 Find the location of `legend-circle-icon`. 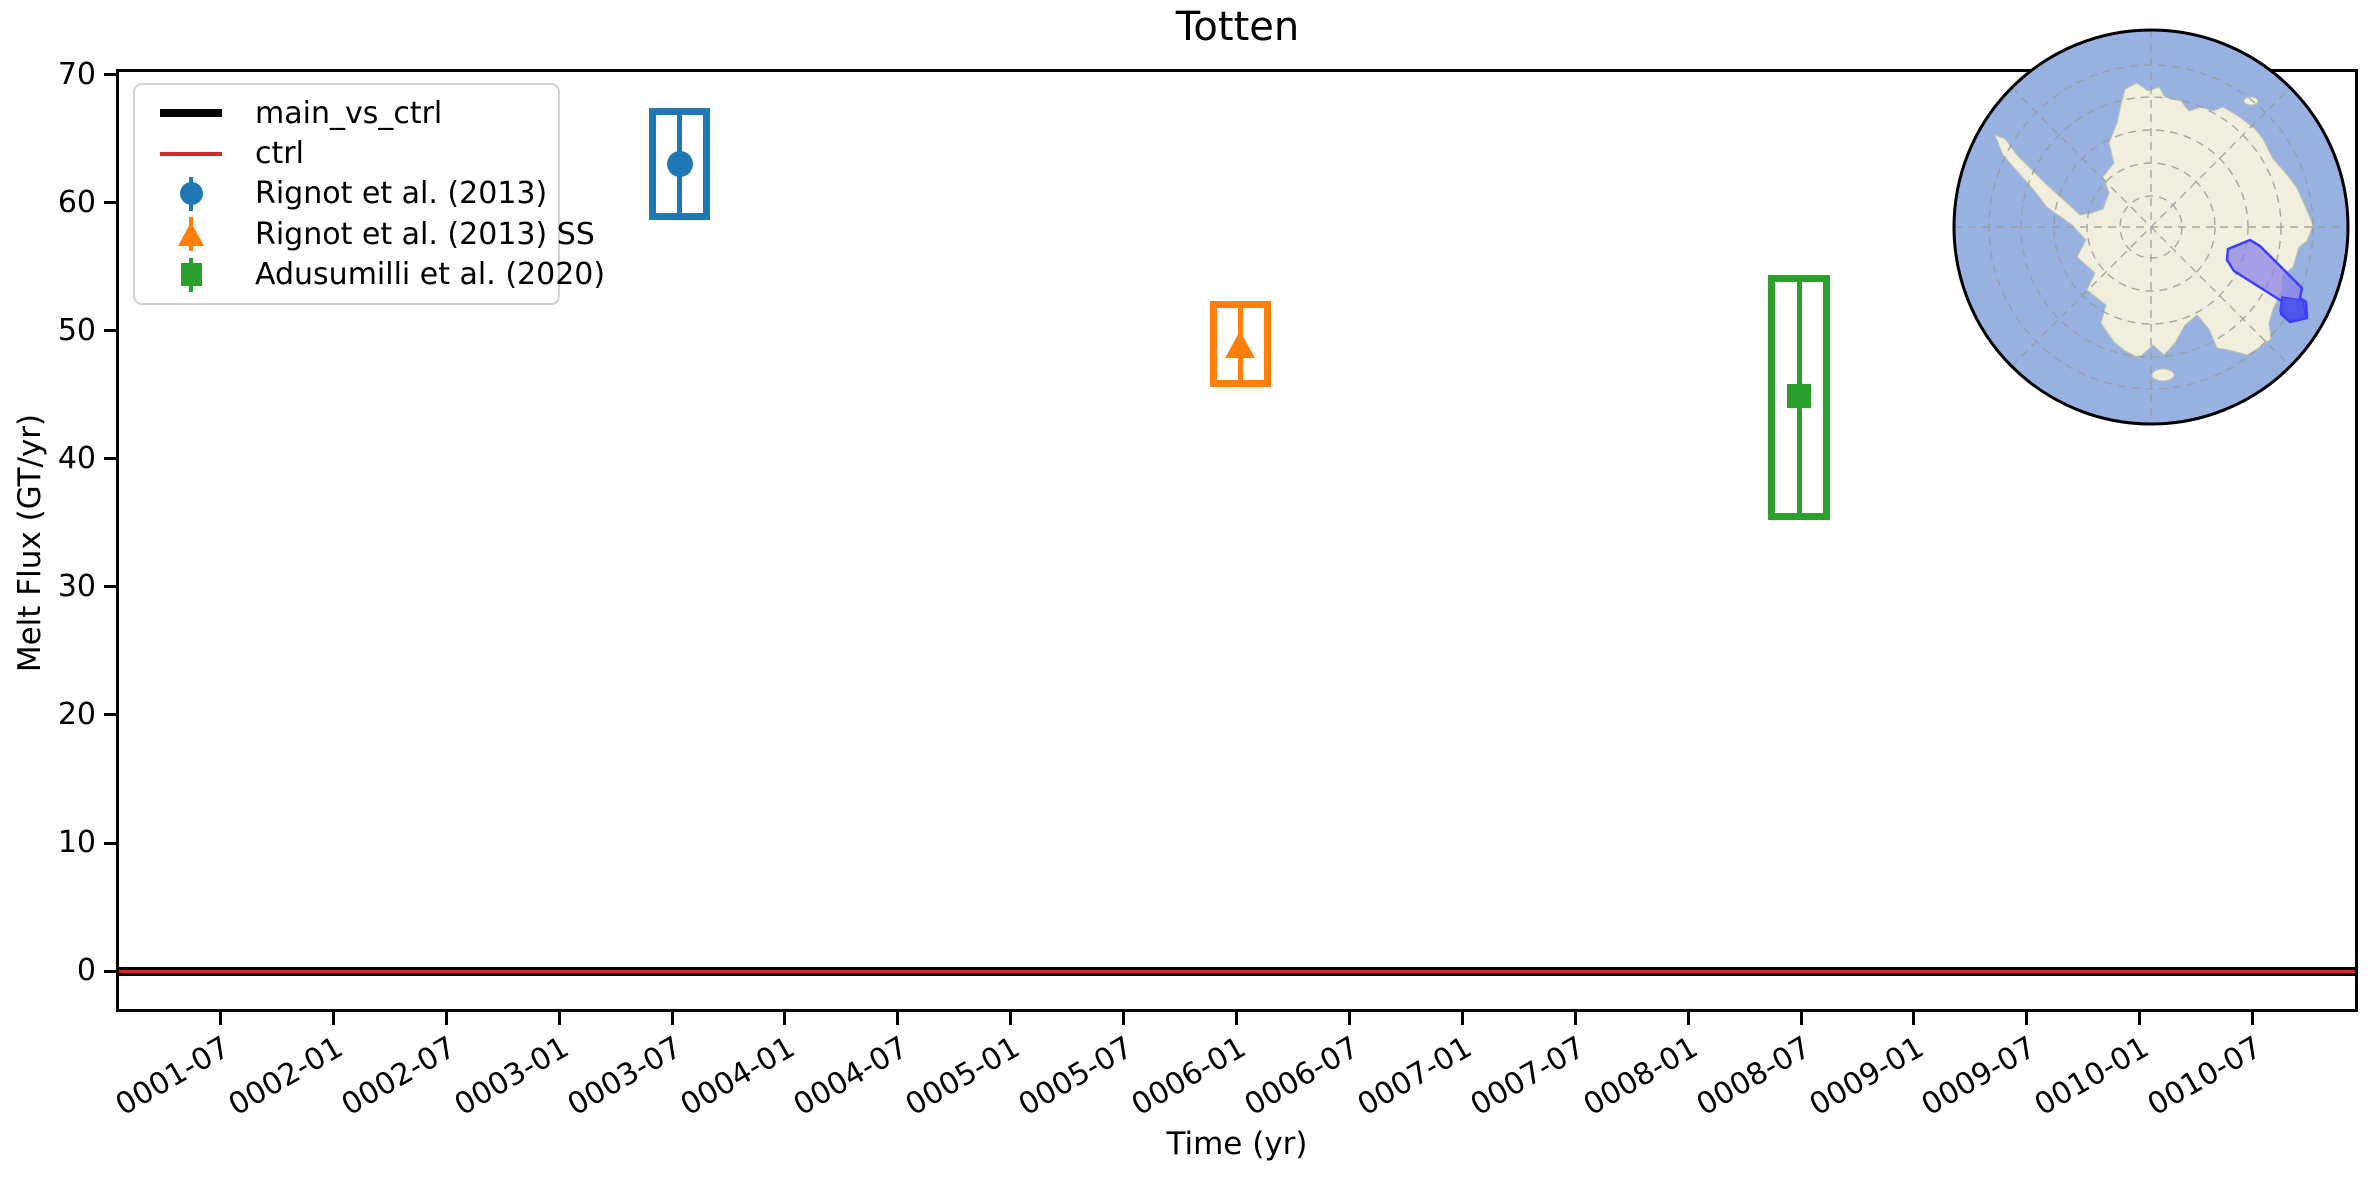

legend-circle-icon is located at coordinates (191, 194).